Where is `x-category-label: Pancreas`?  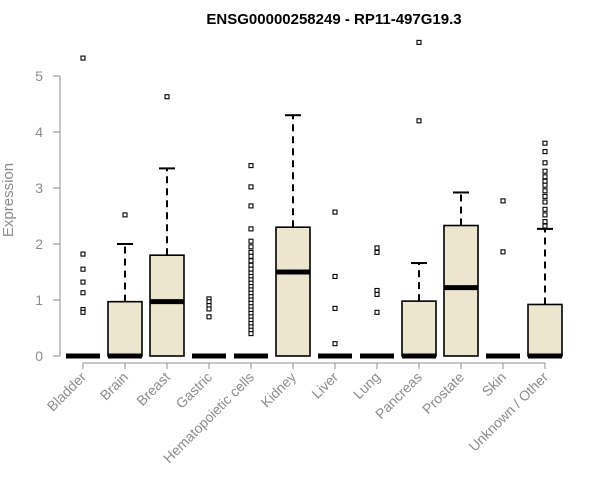
x-category-label: Pancreas is located at coordinates (398, 395).